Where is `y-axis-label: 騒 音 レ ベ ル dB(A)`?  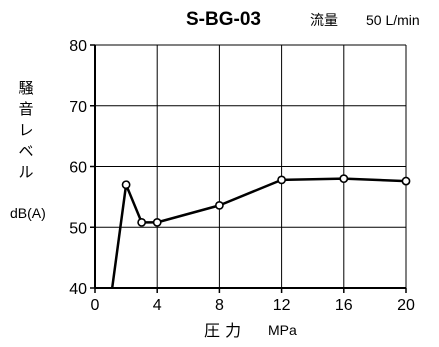
y-axis-label: 騒 音 レ ベ ル dB(A) is located at coordinates (28, 150).